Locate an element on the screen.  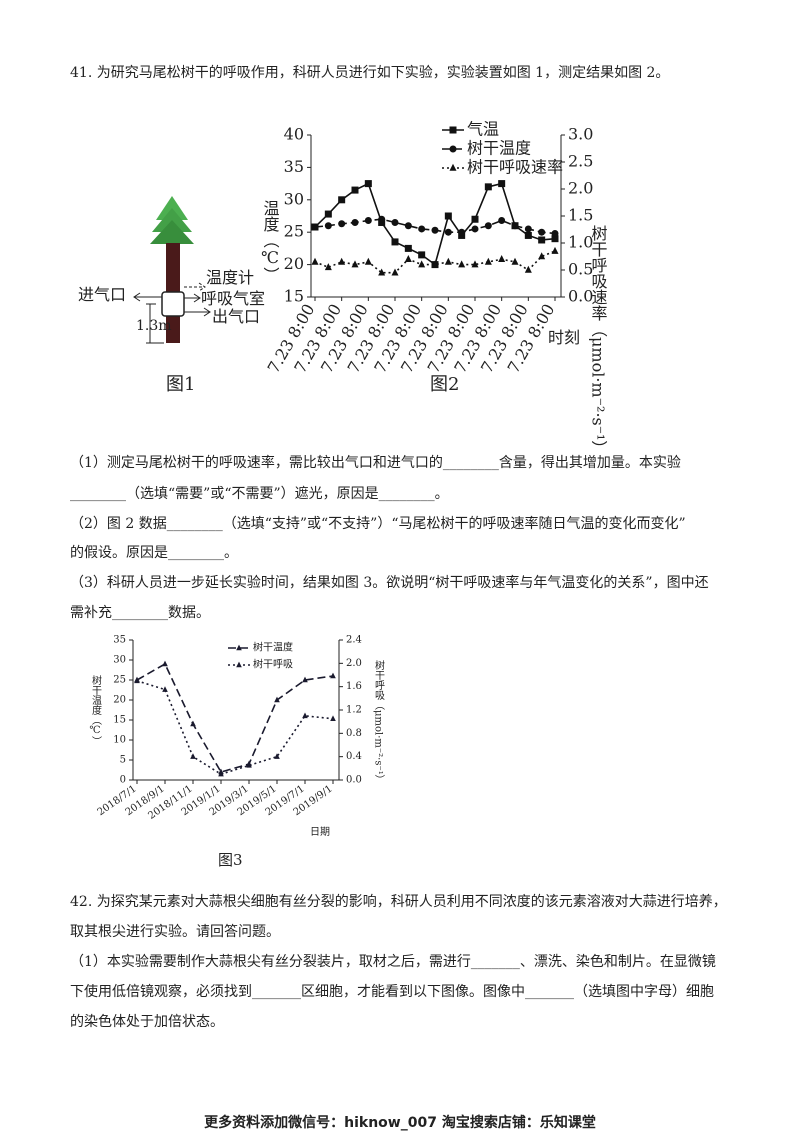
dimension is located at coordinates (155, 323).